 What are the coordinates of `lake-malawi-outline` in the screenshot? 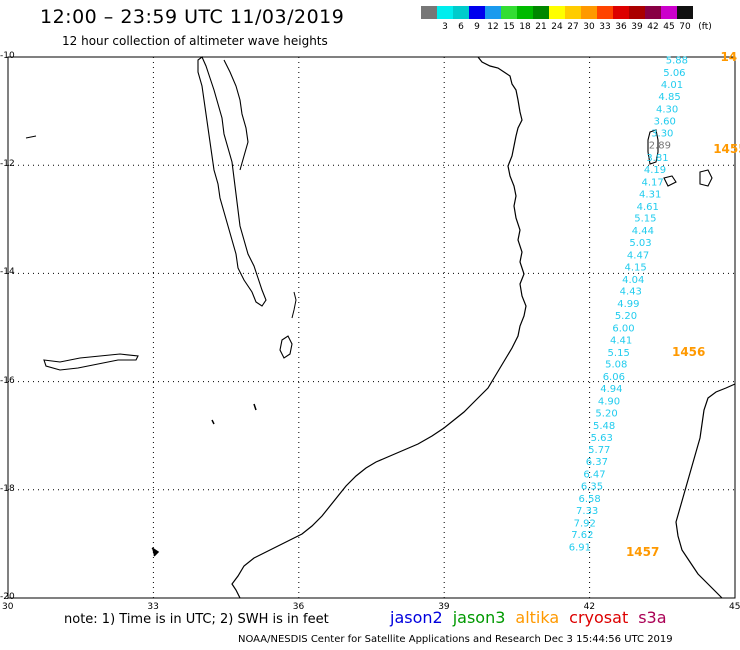 It's located at (232, 181).